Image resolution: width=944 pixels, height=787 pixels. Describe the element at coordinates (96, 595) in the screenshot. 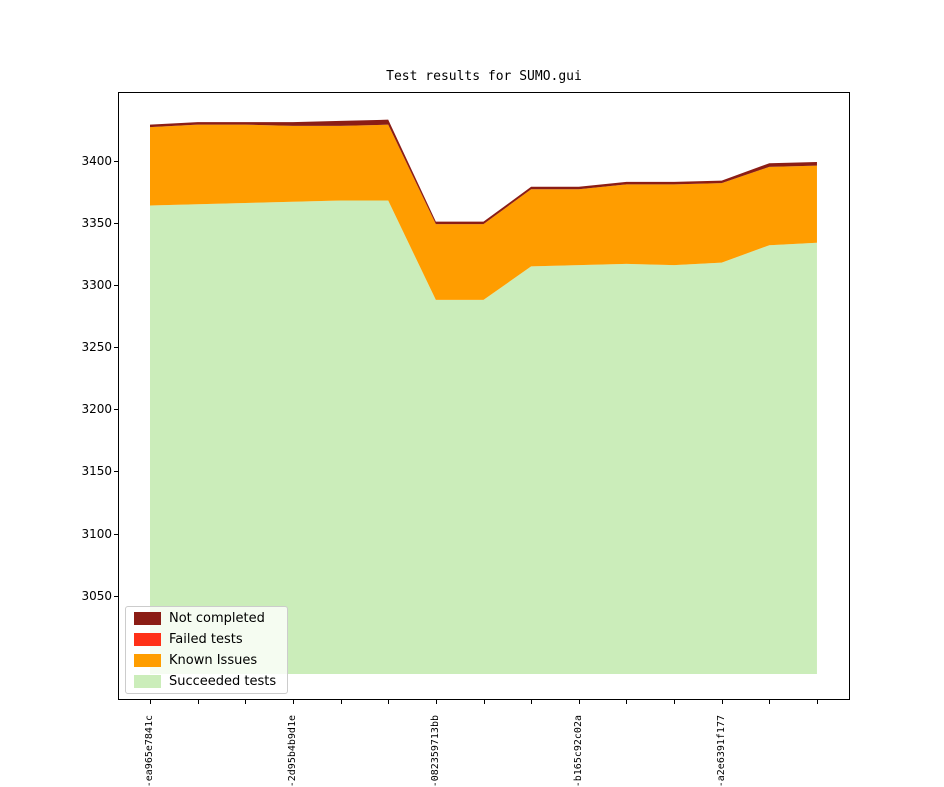

I see `y-axis-tick-label: 3050` at that location.